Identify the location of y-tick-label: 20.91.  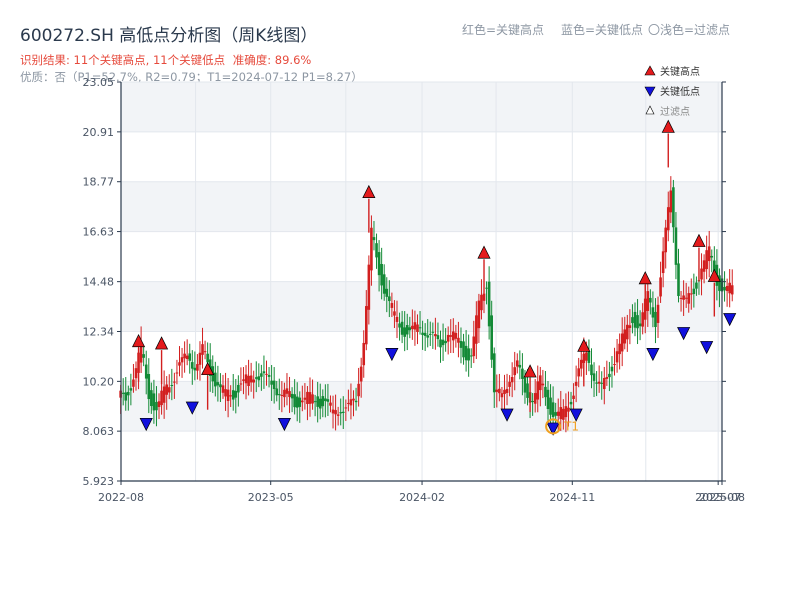
(99, 132).